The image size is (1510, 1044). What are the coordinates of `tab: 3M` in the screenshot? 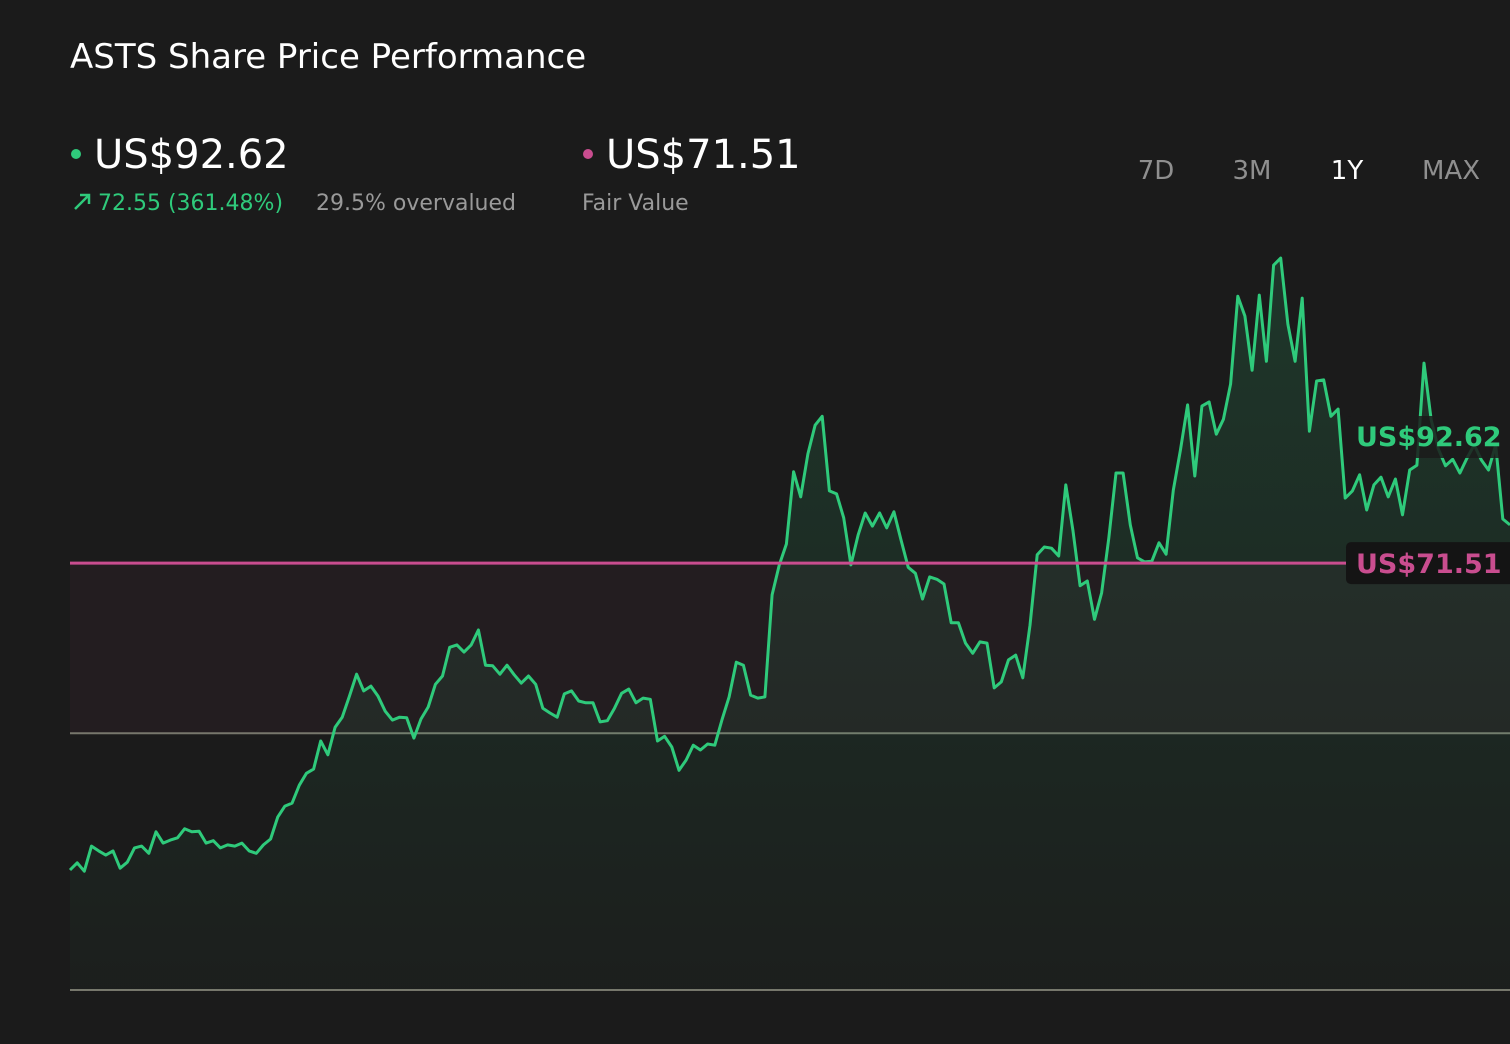 It's located at (1252, 171).